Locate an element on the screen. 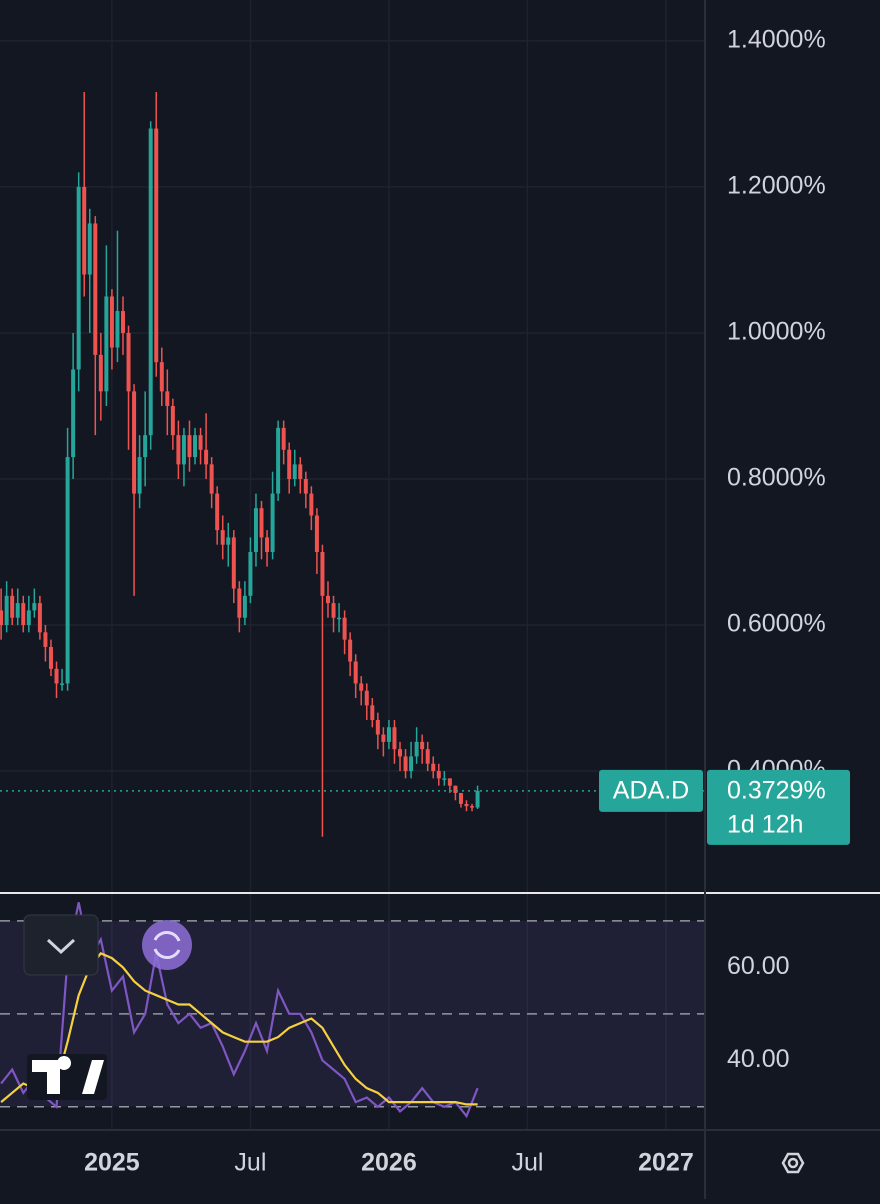  refresh-button is located at coordinates (167, 945).